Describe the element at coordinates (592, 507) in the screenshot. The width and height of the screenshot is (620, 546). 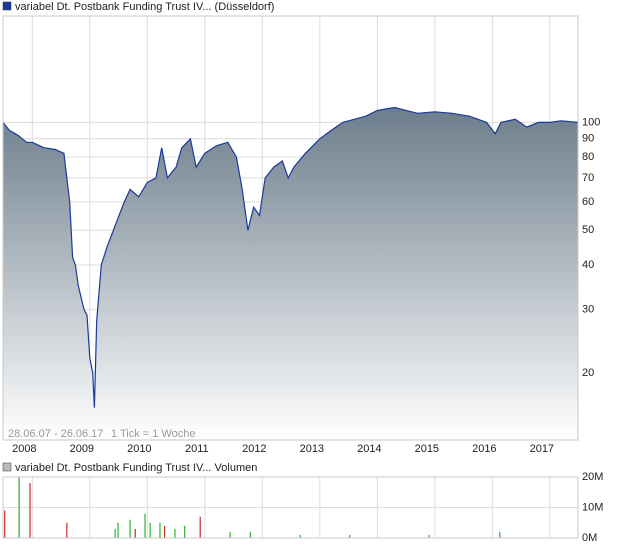
I see `y-tick-label: 10M` at that location.